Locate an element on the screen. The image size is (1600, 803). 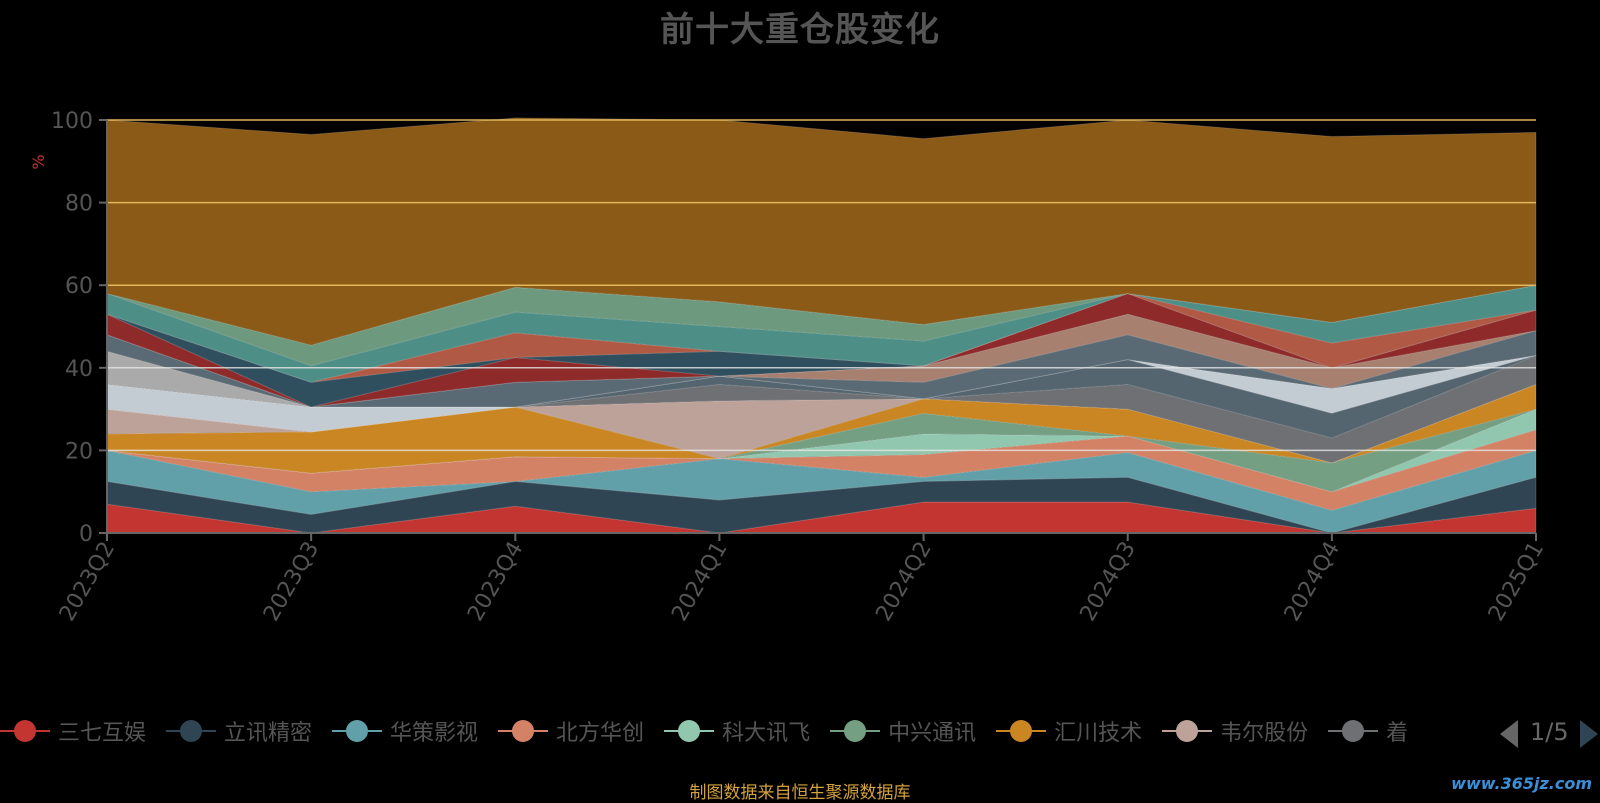
legend-item: 北方华创 is located at coordinates (571, 731).